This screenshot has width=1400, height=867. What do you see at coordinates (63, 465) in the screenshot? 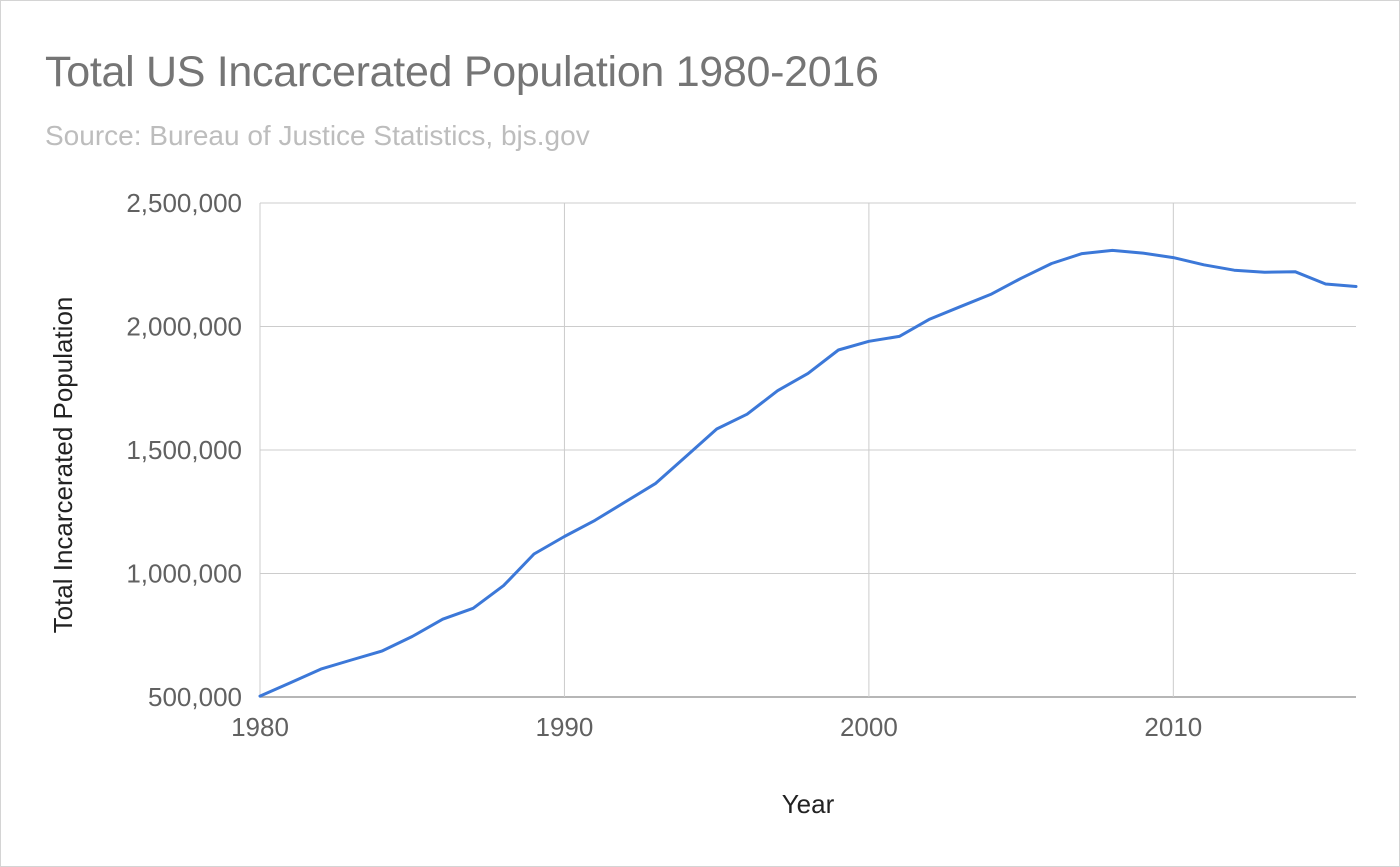
I see `y-axis-title: Total Incarcerated Population` at bounding box center [63, 465].